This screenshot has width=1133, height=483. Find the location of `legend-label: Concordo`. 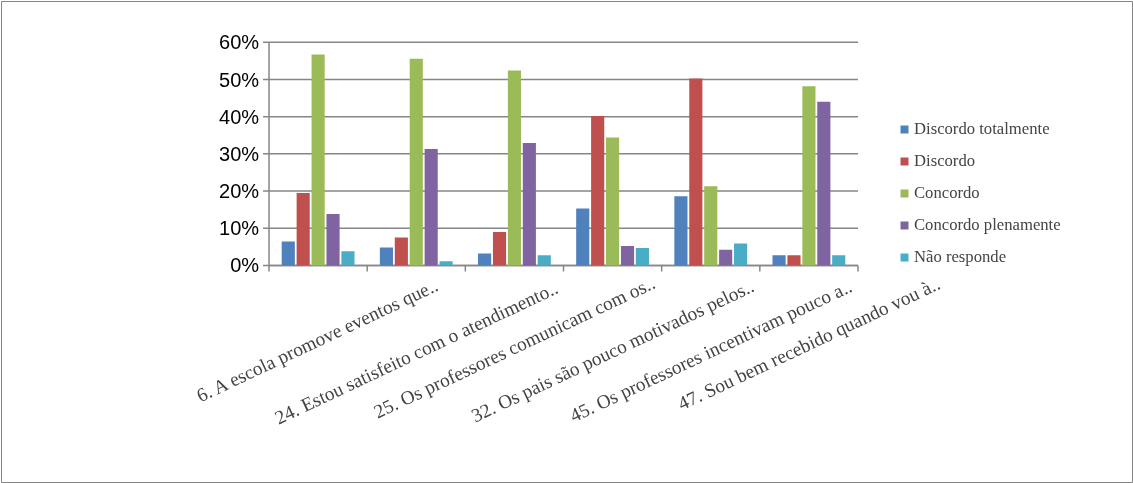

legend-label: Concordo is located at coordinates (947, 193).